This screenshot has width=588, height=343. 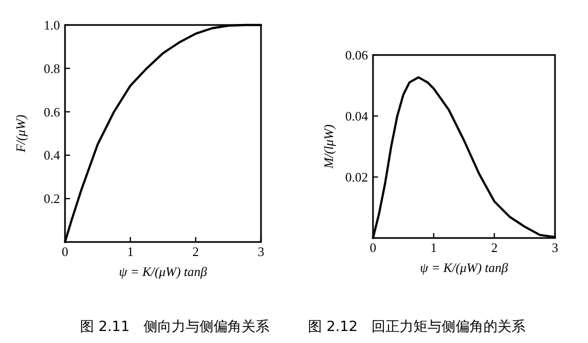 What do you see at coordinates (417, 327) in the screenshot?
I see `text: 图 2.12 回正力矩与侧偏角的关系` at bounding box center [417, 327].